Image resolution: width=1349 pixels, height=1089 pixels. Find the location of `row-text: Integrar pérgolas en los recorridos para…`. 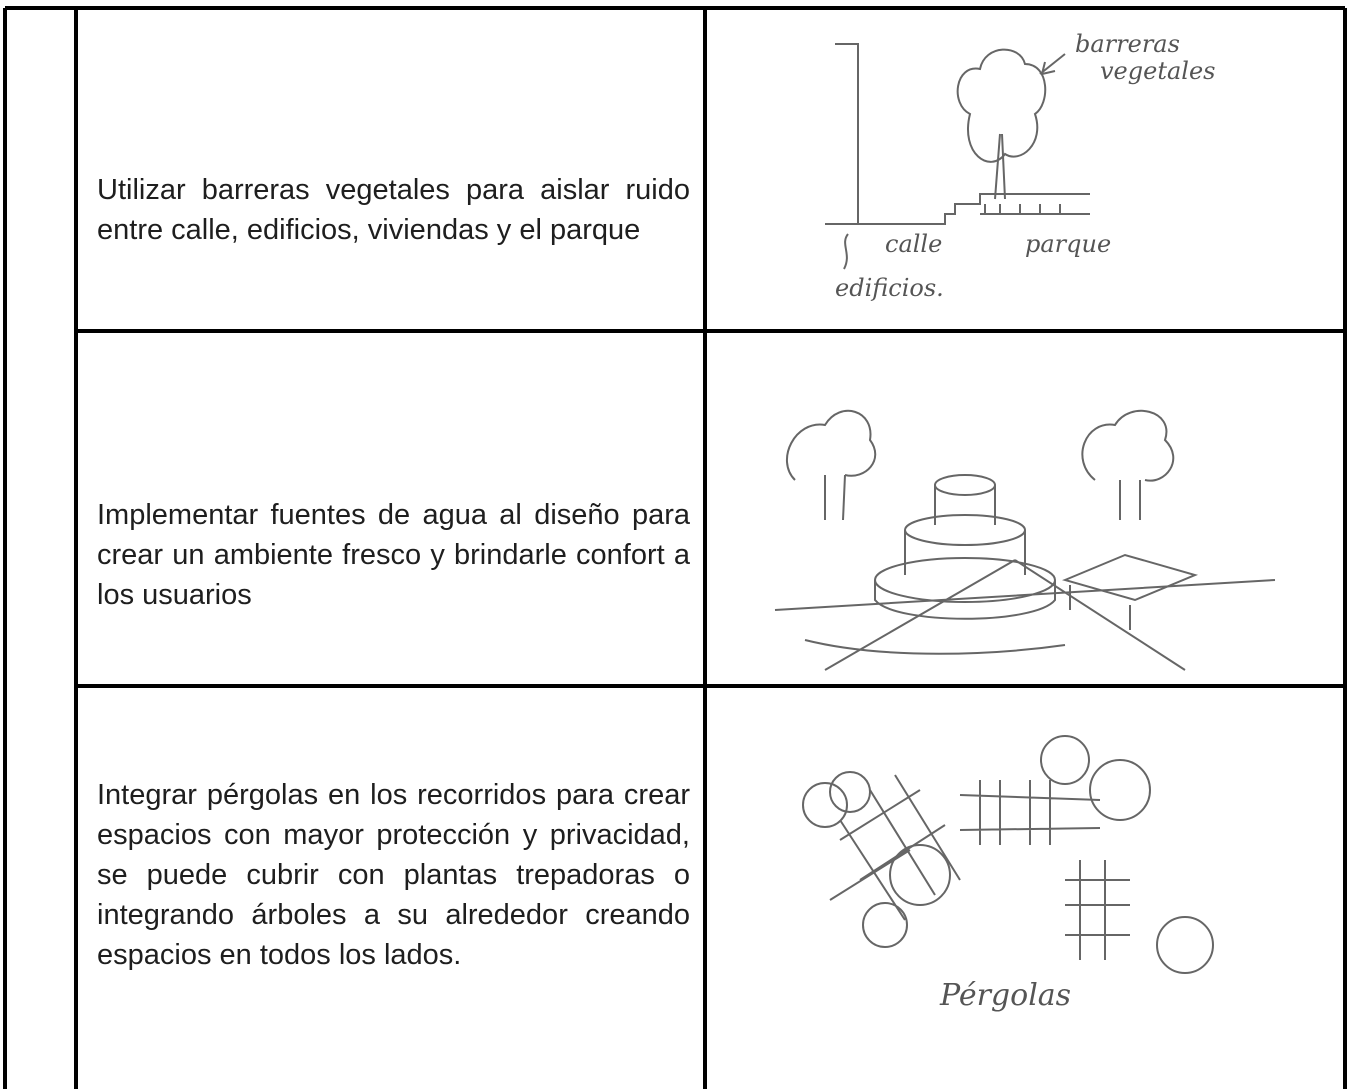

row-text: Integrar pérgolas en los recorridos para… is located at coordinates (393, 875).